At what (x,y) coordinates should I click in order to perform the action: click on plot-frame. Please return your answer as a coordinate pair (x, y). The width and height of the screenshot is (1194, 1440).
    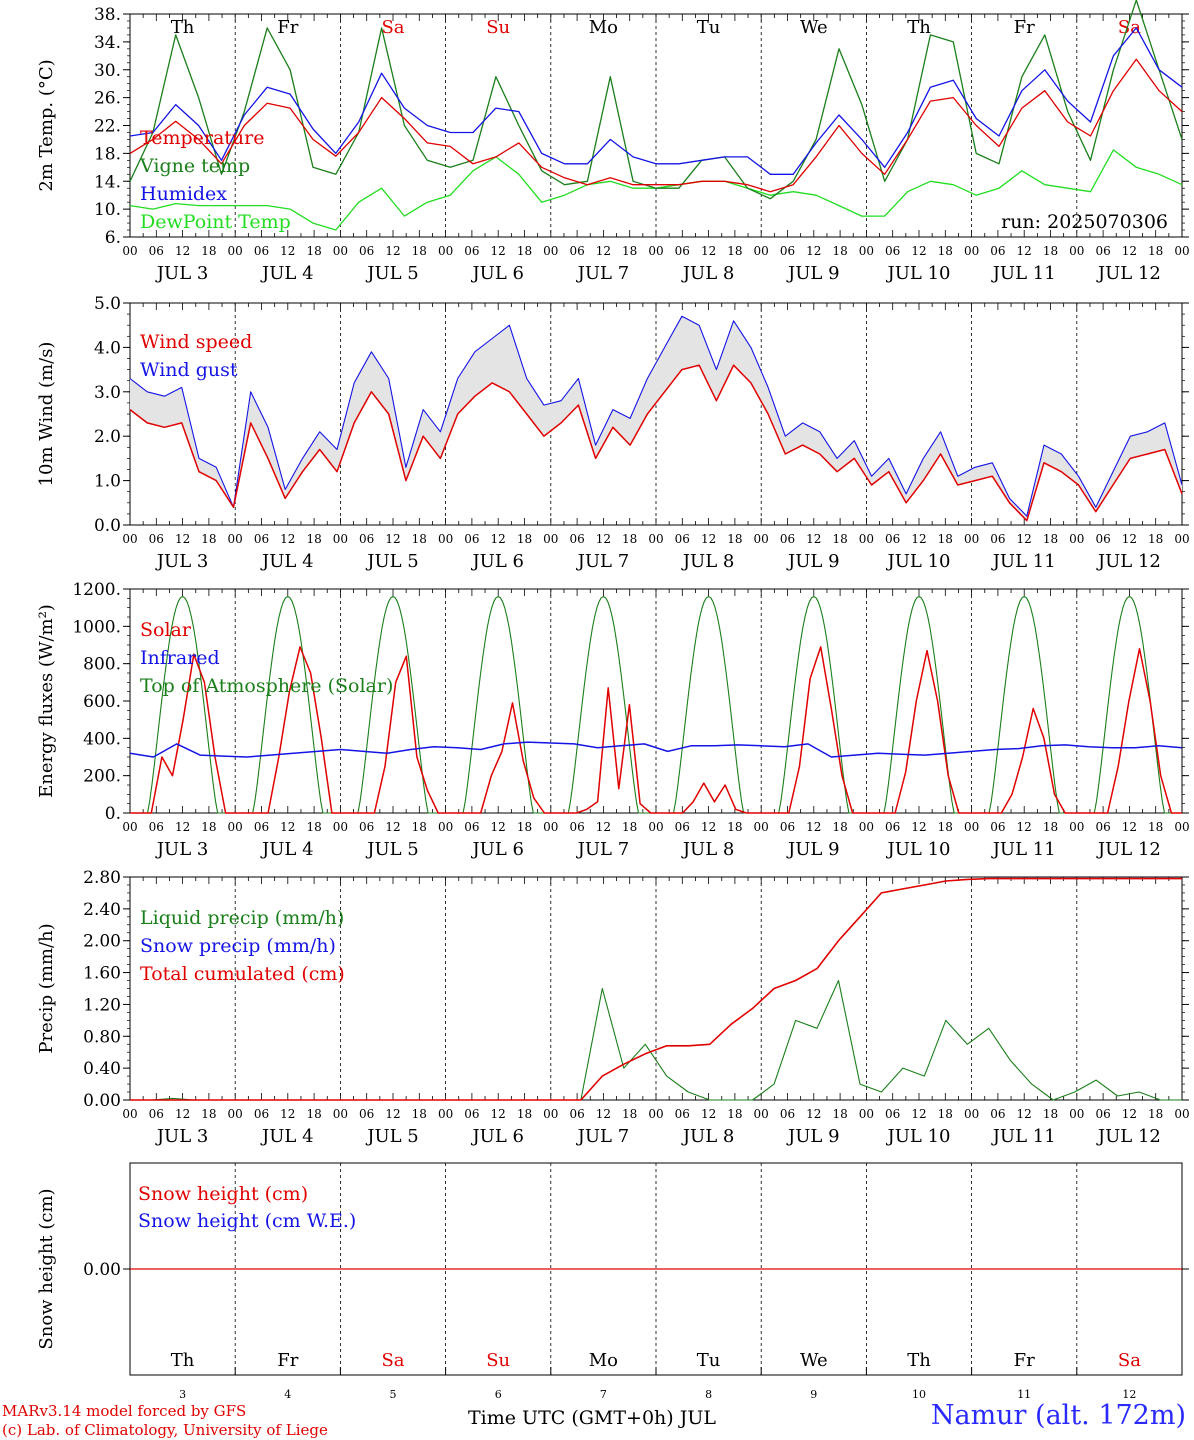
    Looking at the image, I should click on (656, 125).